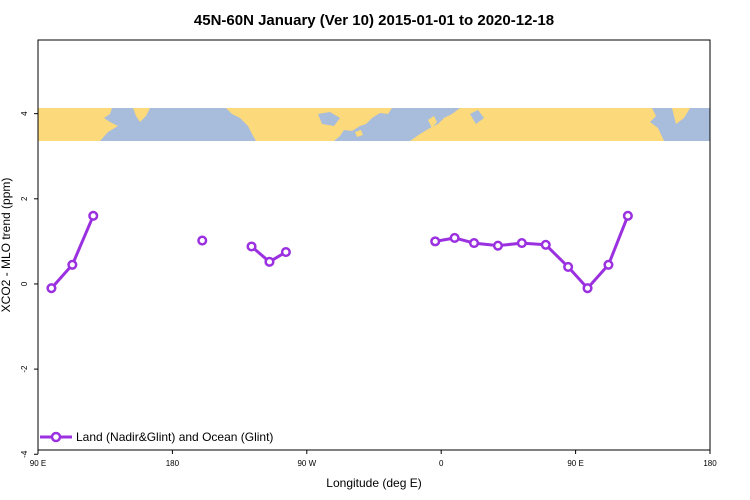 The width and height of the screenshot is (750, 500). Describe the element at coordinates (24, 283) in the screenshot. I see `y-tick-label: 0` at that location.